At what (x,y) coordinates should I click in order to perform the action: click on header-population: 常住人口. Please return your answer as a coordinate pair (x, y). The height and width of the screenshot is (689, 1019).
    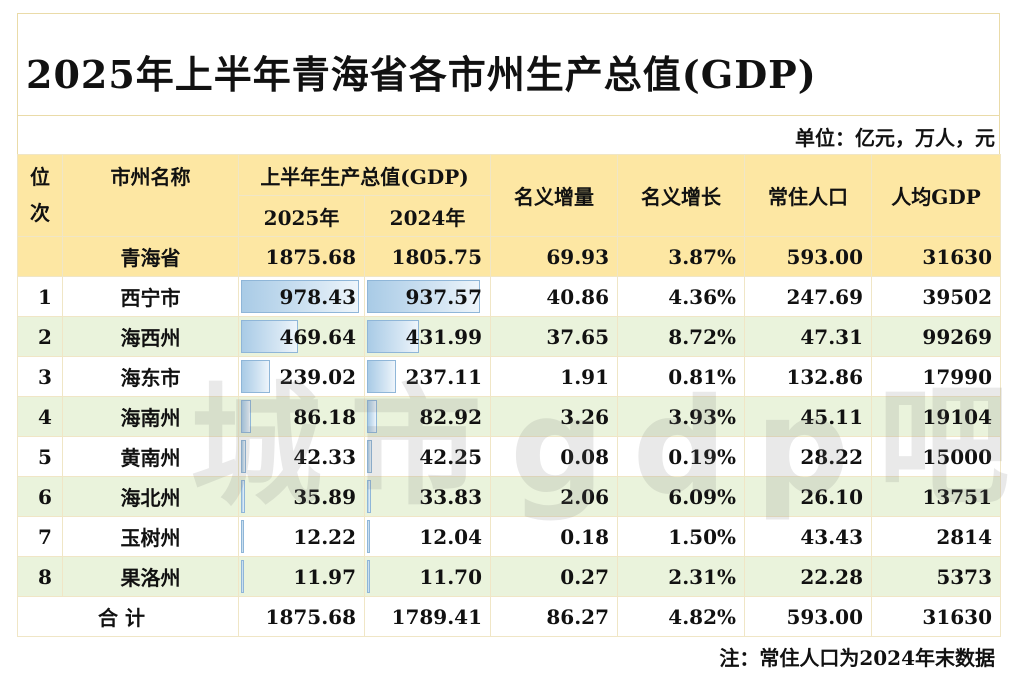
    Looking at the image, I should click on (808, 195).